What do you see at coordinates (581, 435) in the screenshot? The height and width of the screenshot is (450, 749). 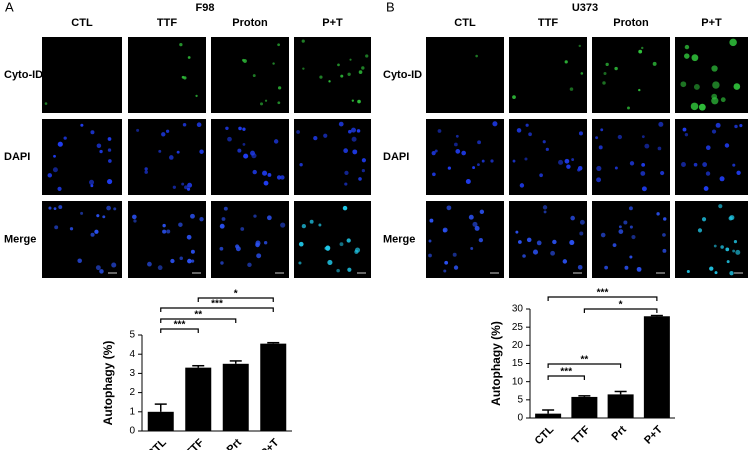 I see `x-tick-label: TTF` at bounding box center [581, 435].